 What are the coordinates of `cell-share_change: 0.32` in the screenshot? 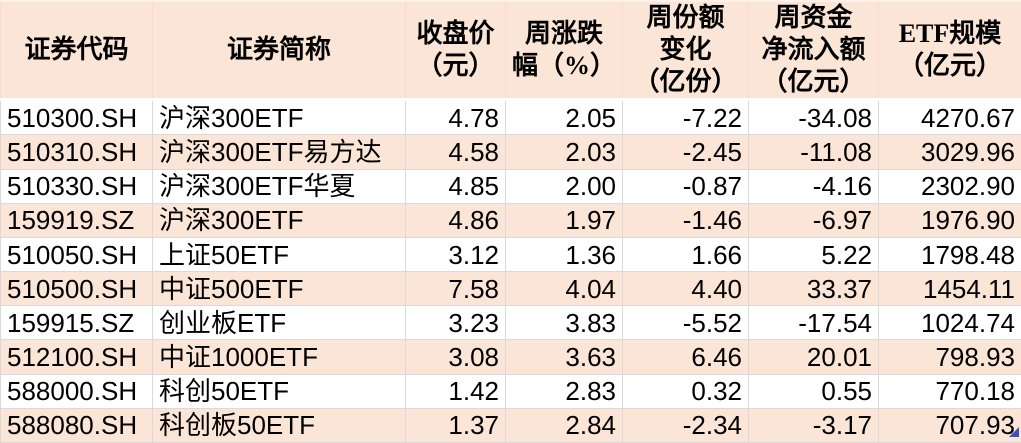 It's located at (685, 391).